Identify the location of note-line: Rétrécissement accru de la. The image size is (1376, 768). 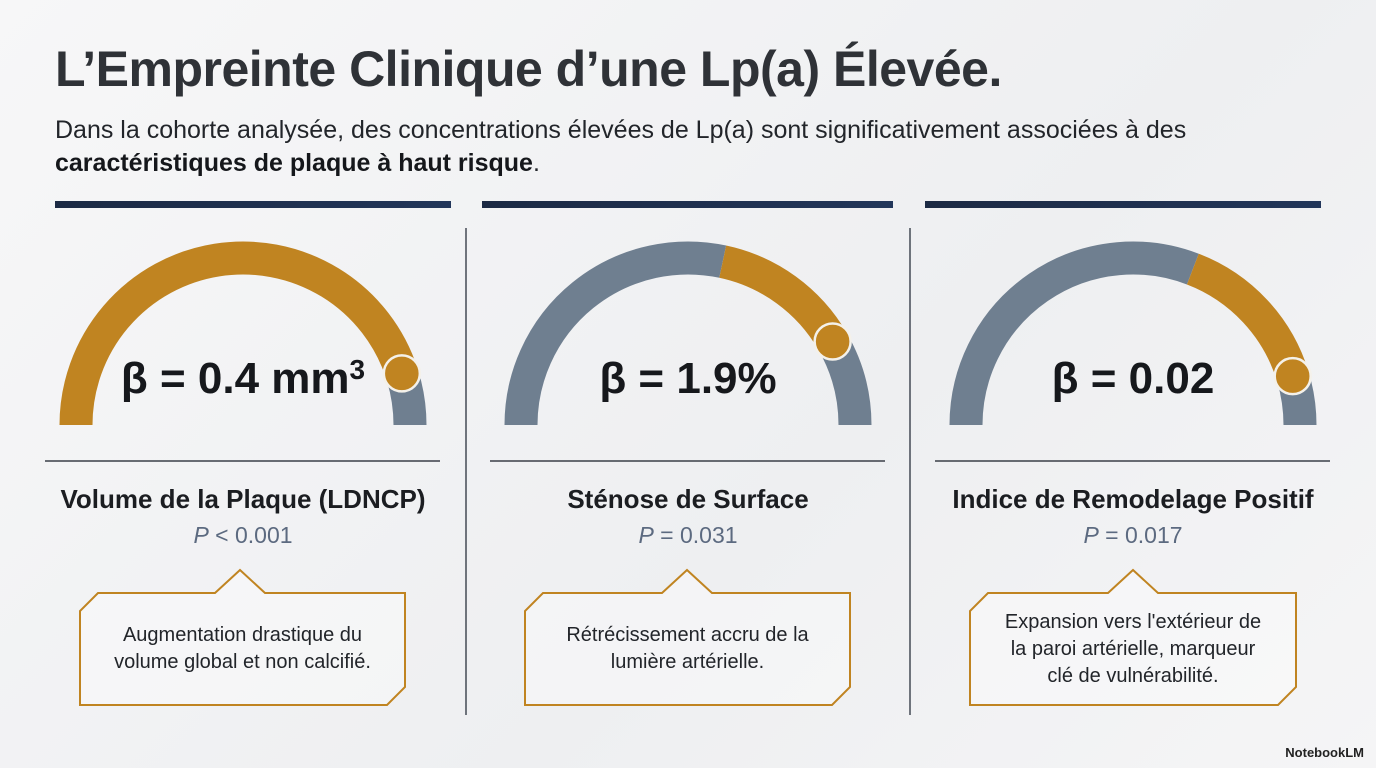
(687, 635).